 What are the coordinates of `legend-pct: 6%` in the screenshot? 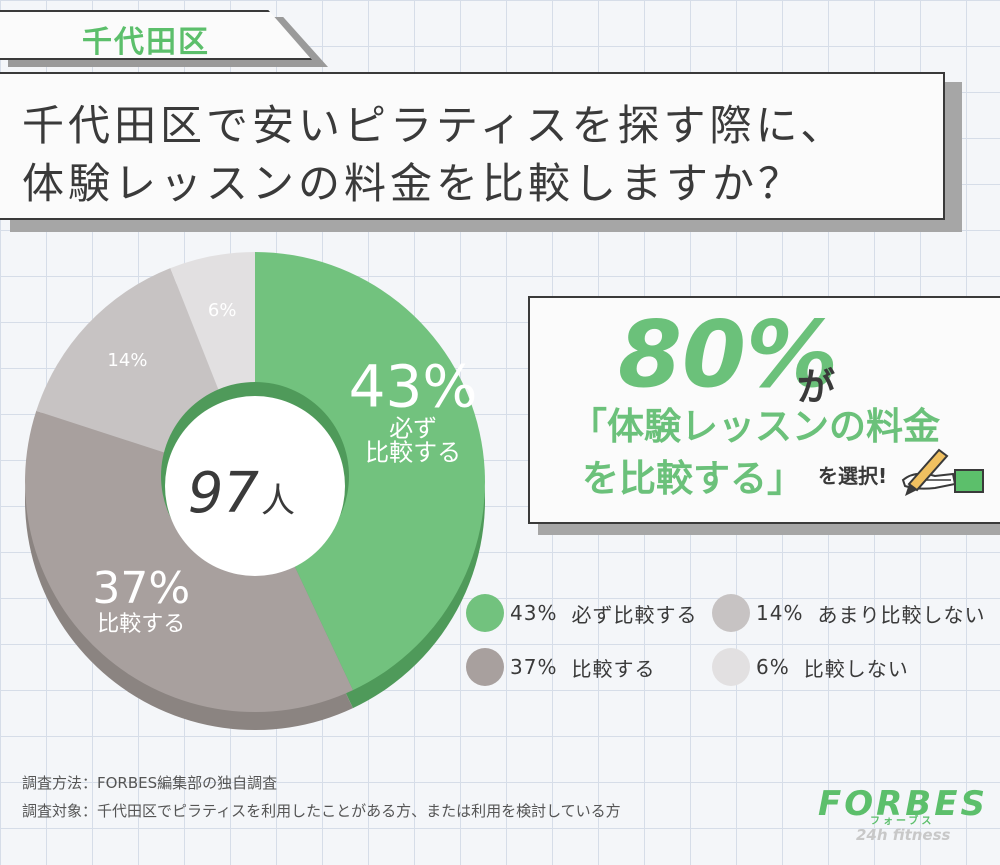 It's located at (773, 667).